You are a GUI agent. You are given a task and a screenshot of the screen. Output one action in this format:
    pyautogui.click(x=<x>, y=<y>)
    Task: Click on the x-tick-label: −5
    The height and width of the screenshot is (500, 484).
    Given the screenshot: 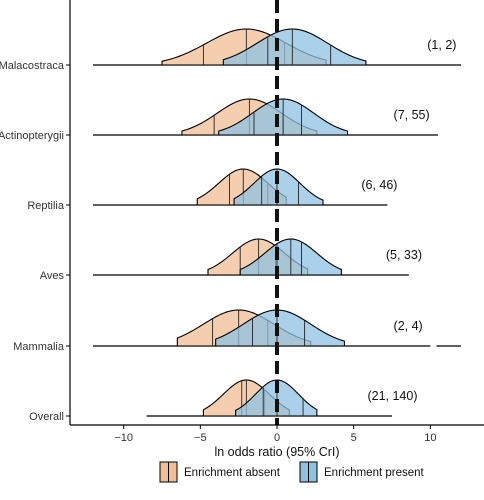 What is the action you would take?
    pyautogui.click(x=200, y=438)
    